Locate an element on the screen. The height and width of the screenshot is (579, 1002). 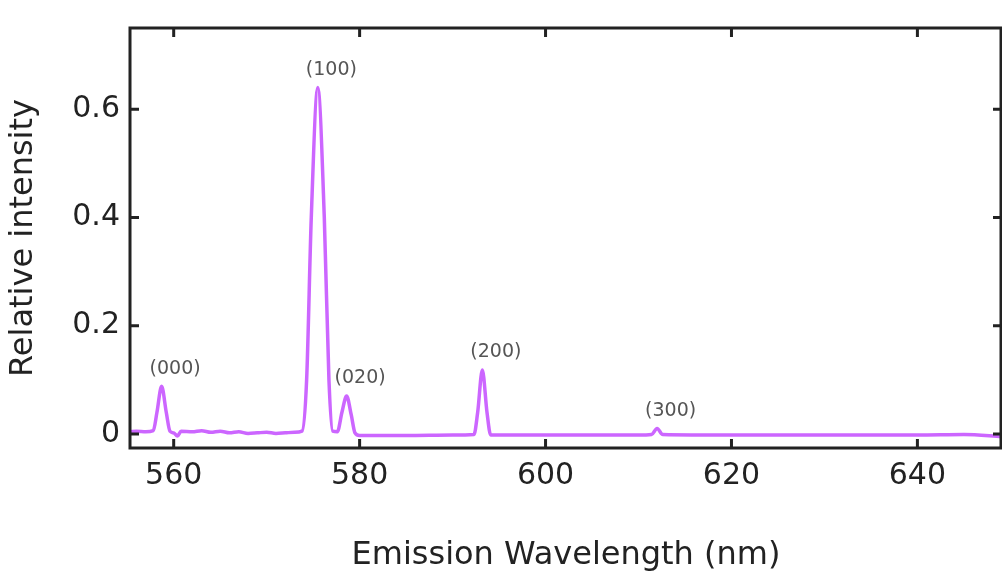
y-tick-label: 0.6 is located at coordinates (96, 106).